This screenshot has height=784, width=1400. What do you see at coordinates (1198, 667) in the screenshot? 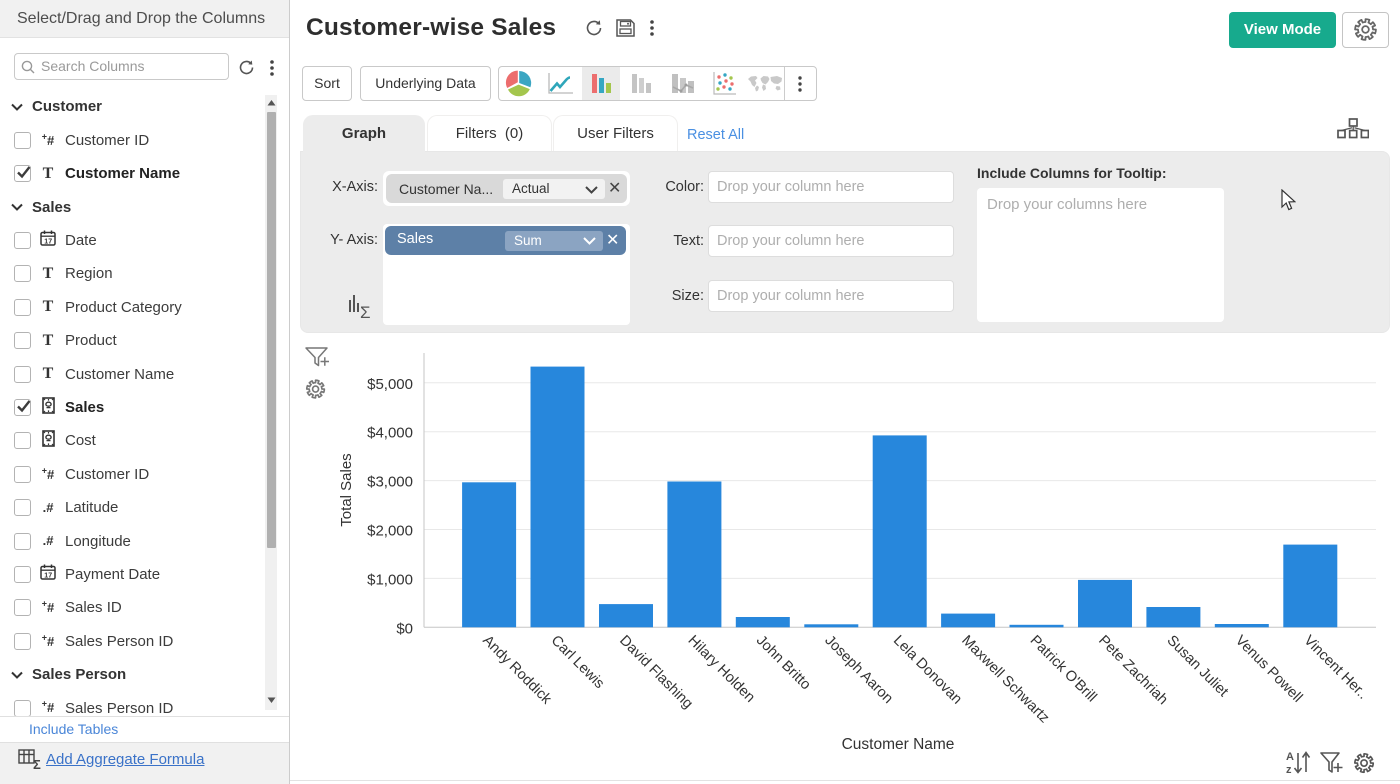
I see `svg-text: Susan Juliet` at bounding box center [1198, 667].